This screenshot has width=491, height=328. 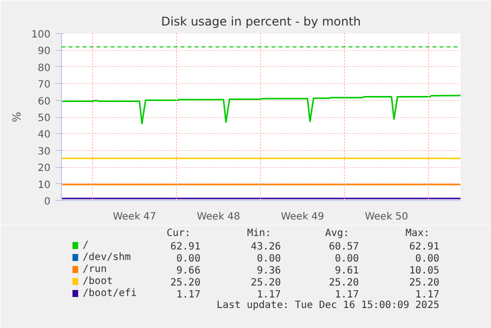 I want to click on text: 43.26, so click(x=265, y=247).